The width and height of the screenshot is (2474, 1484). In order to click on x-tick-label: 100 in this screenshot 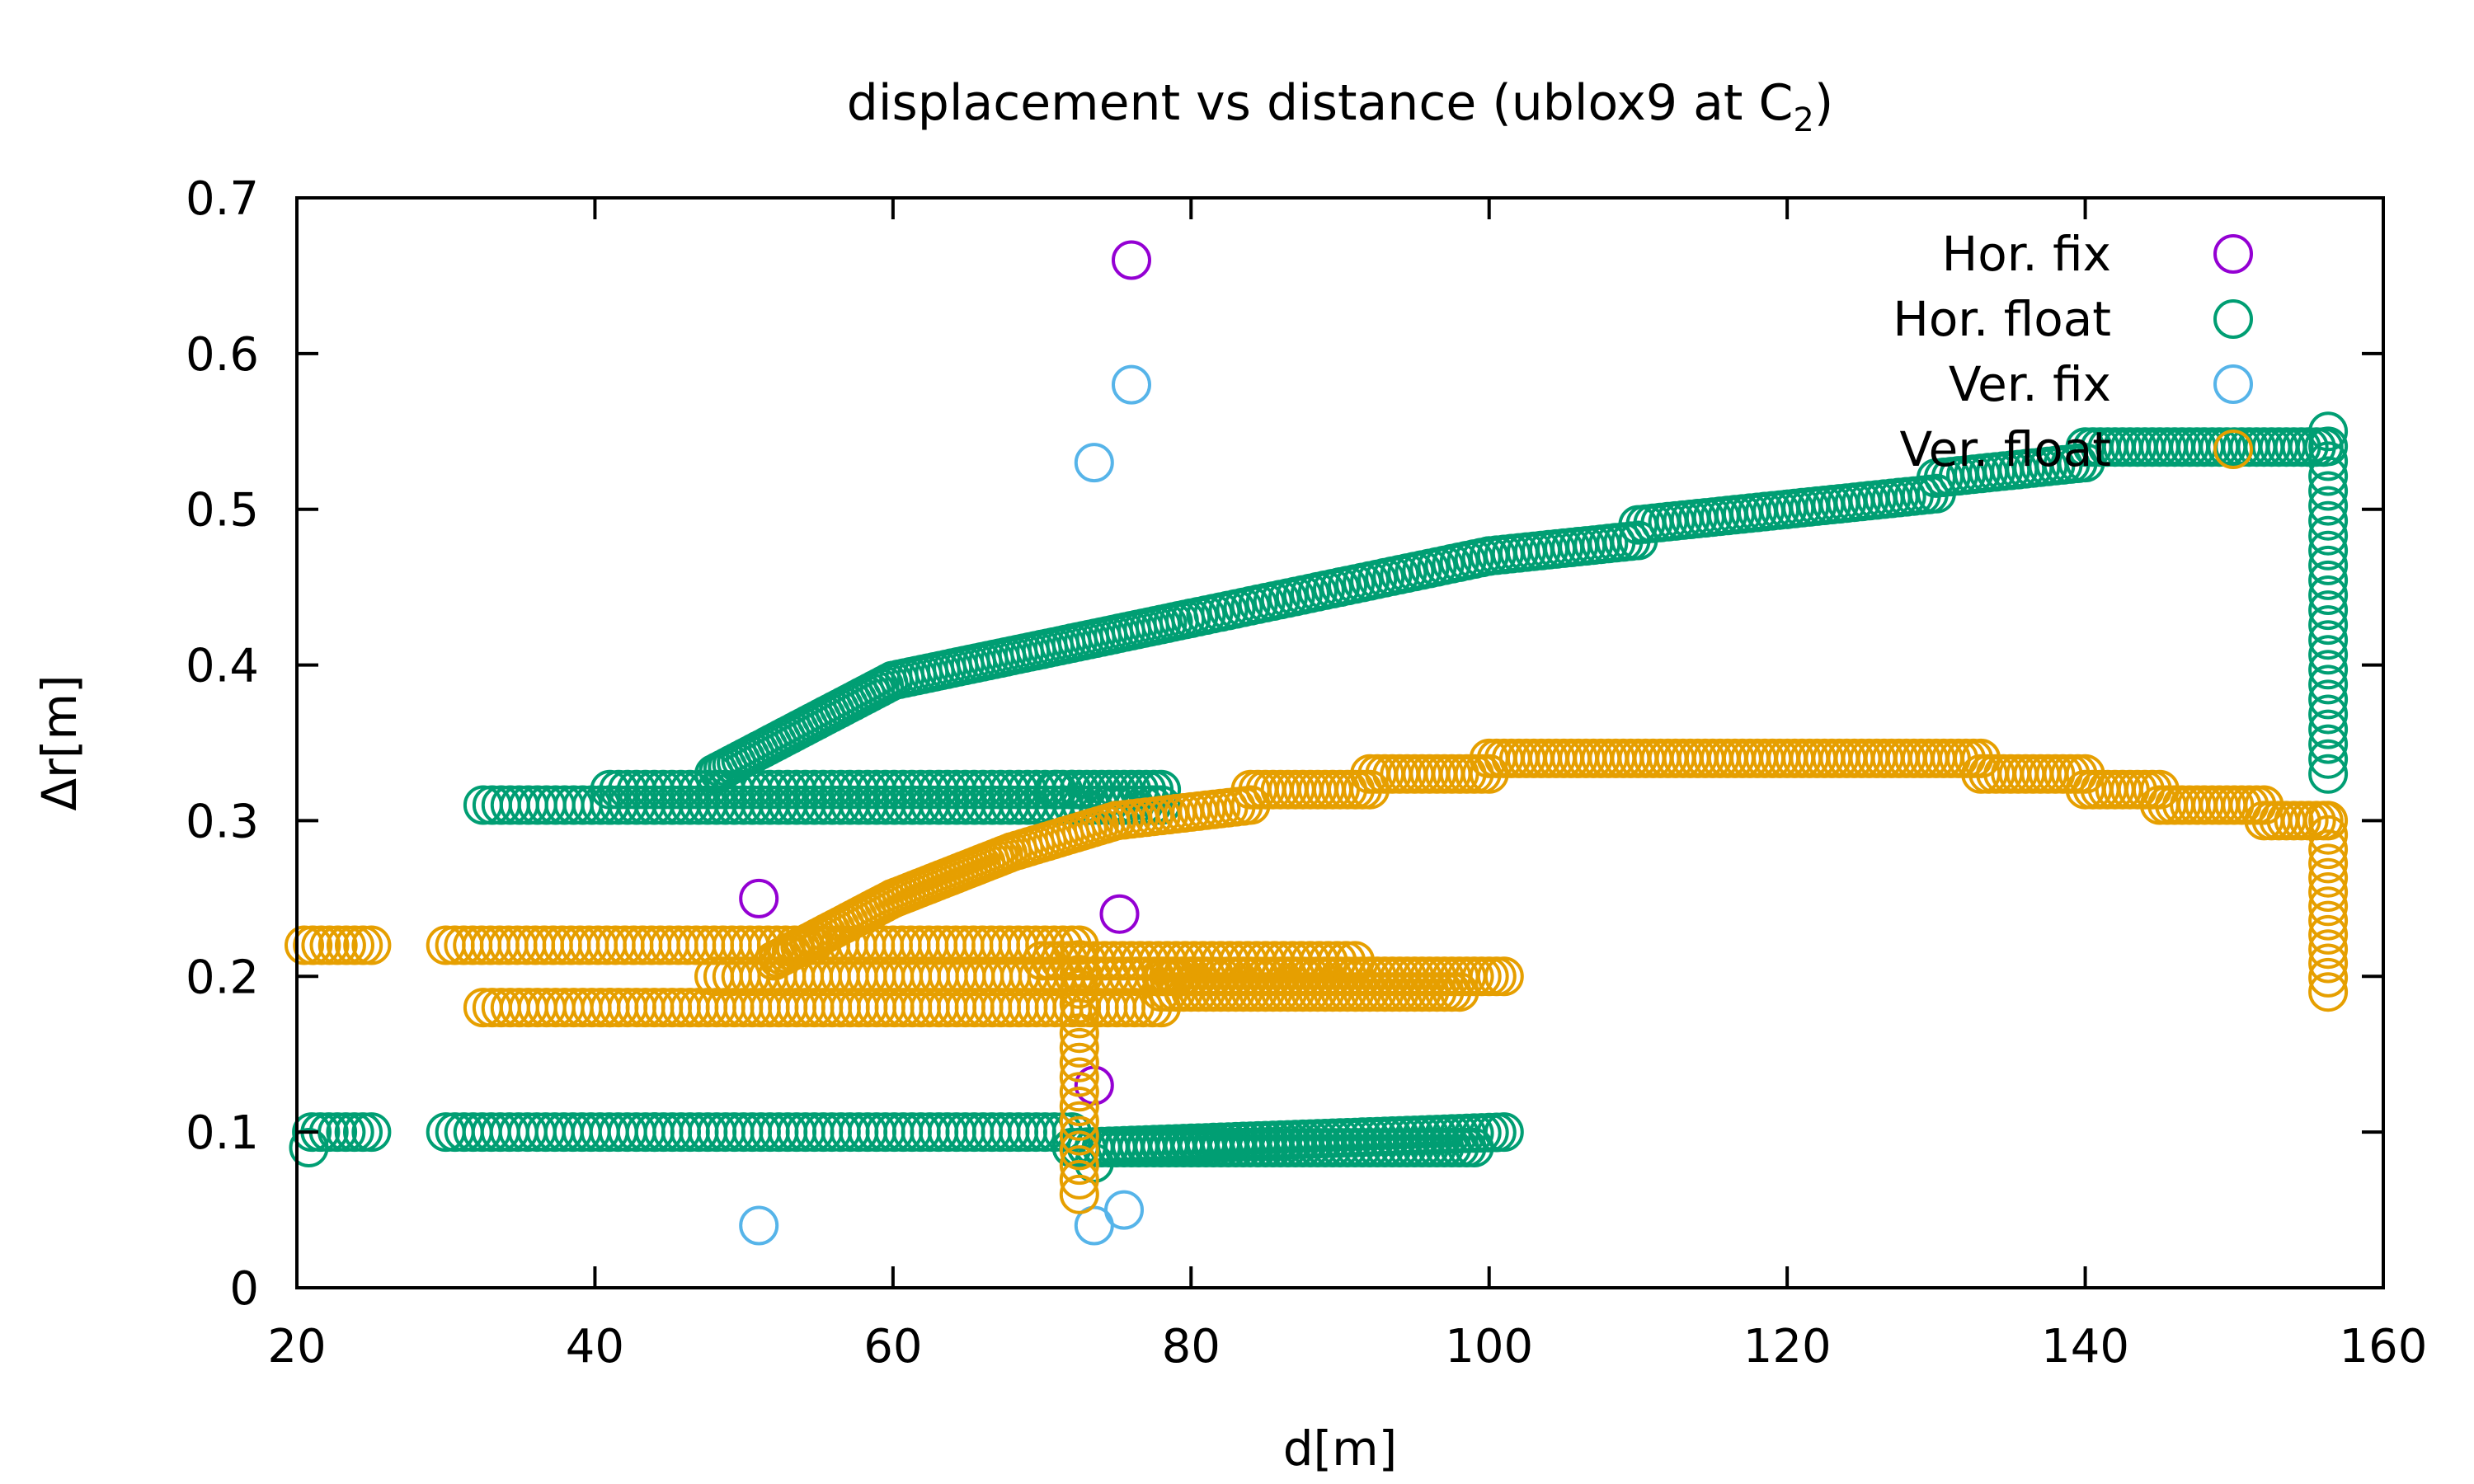, I will do `click(1489, 1347)`.